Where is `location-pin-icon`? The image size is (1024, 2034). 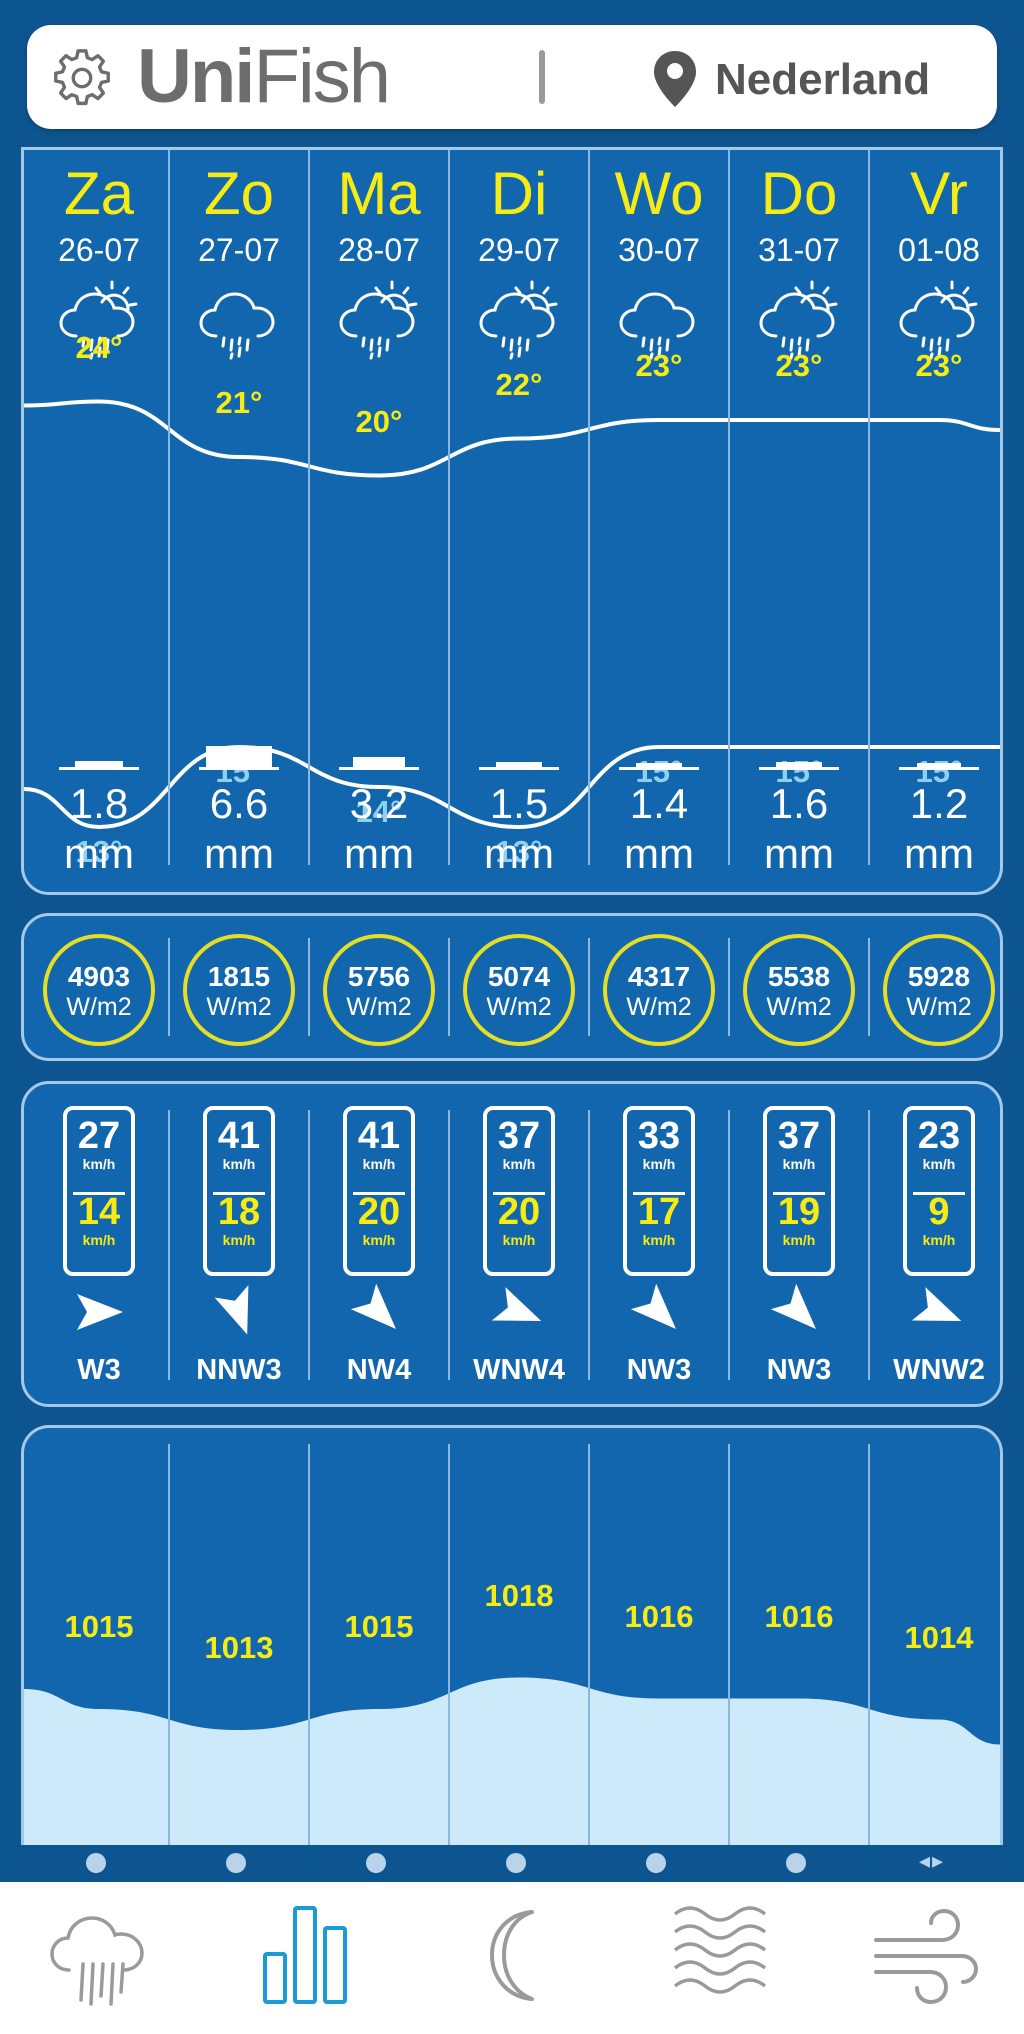
location-pin-icon is located at coordinates (675, 79).